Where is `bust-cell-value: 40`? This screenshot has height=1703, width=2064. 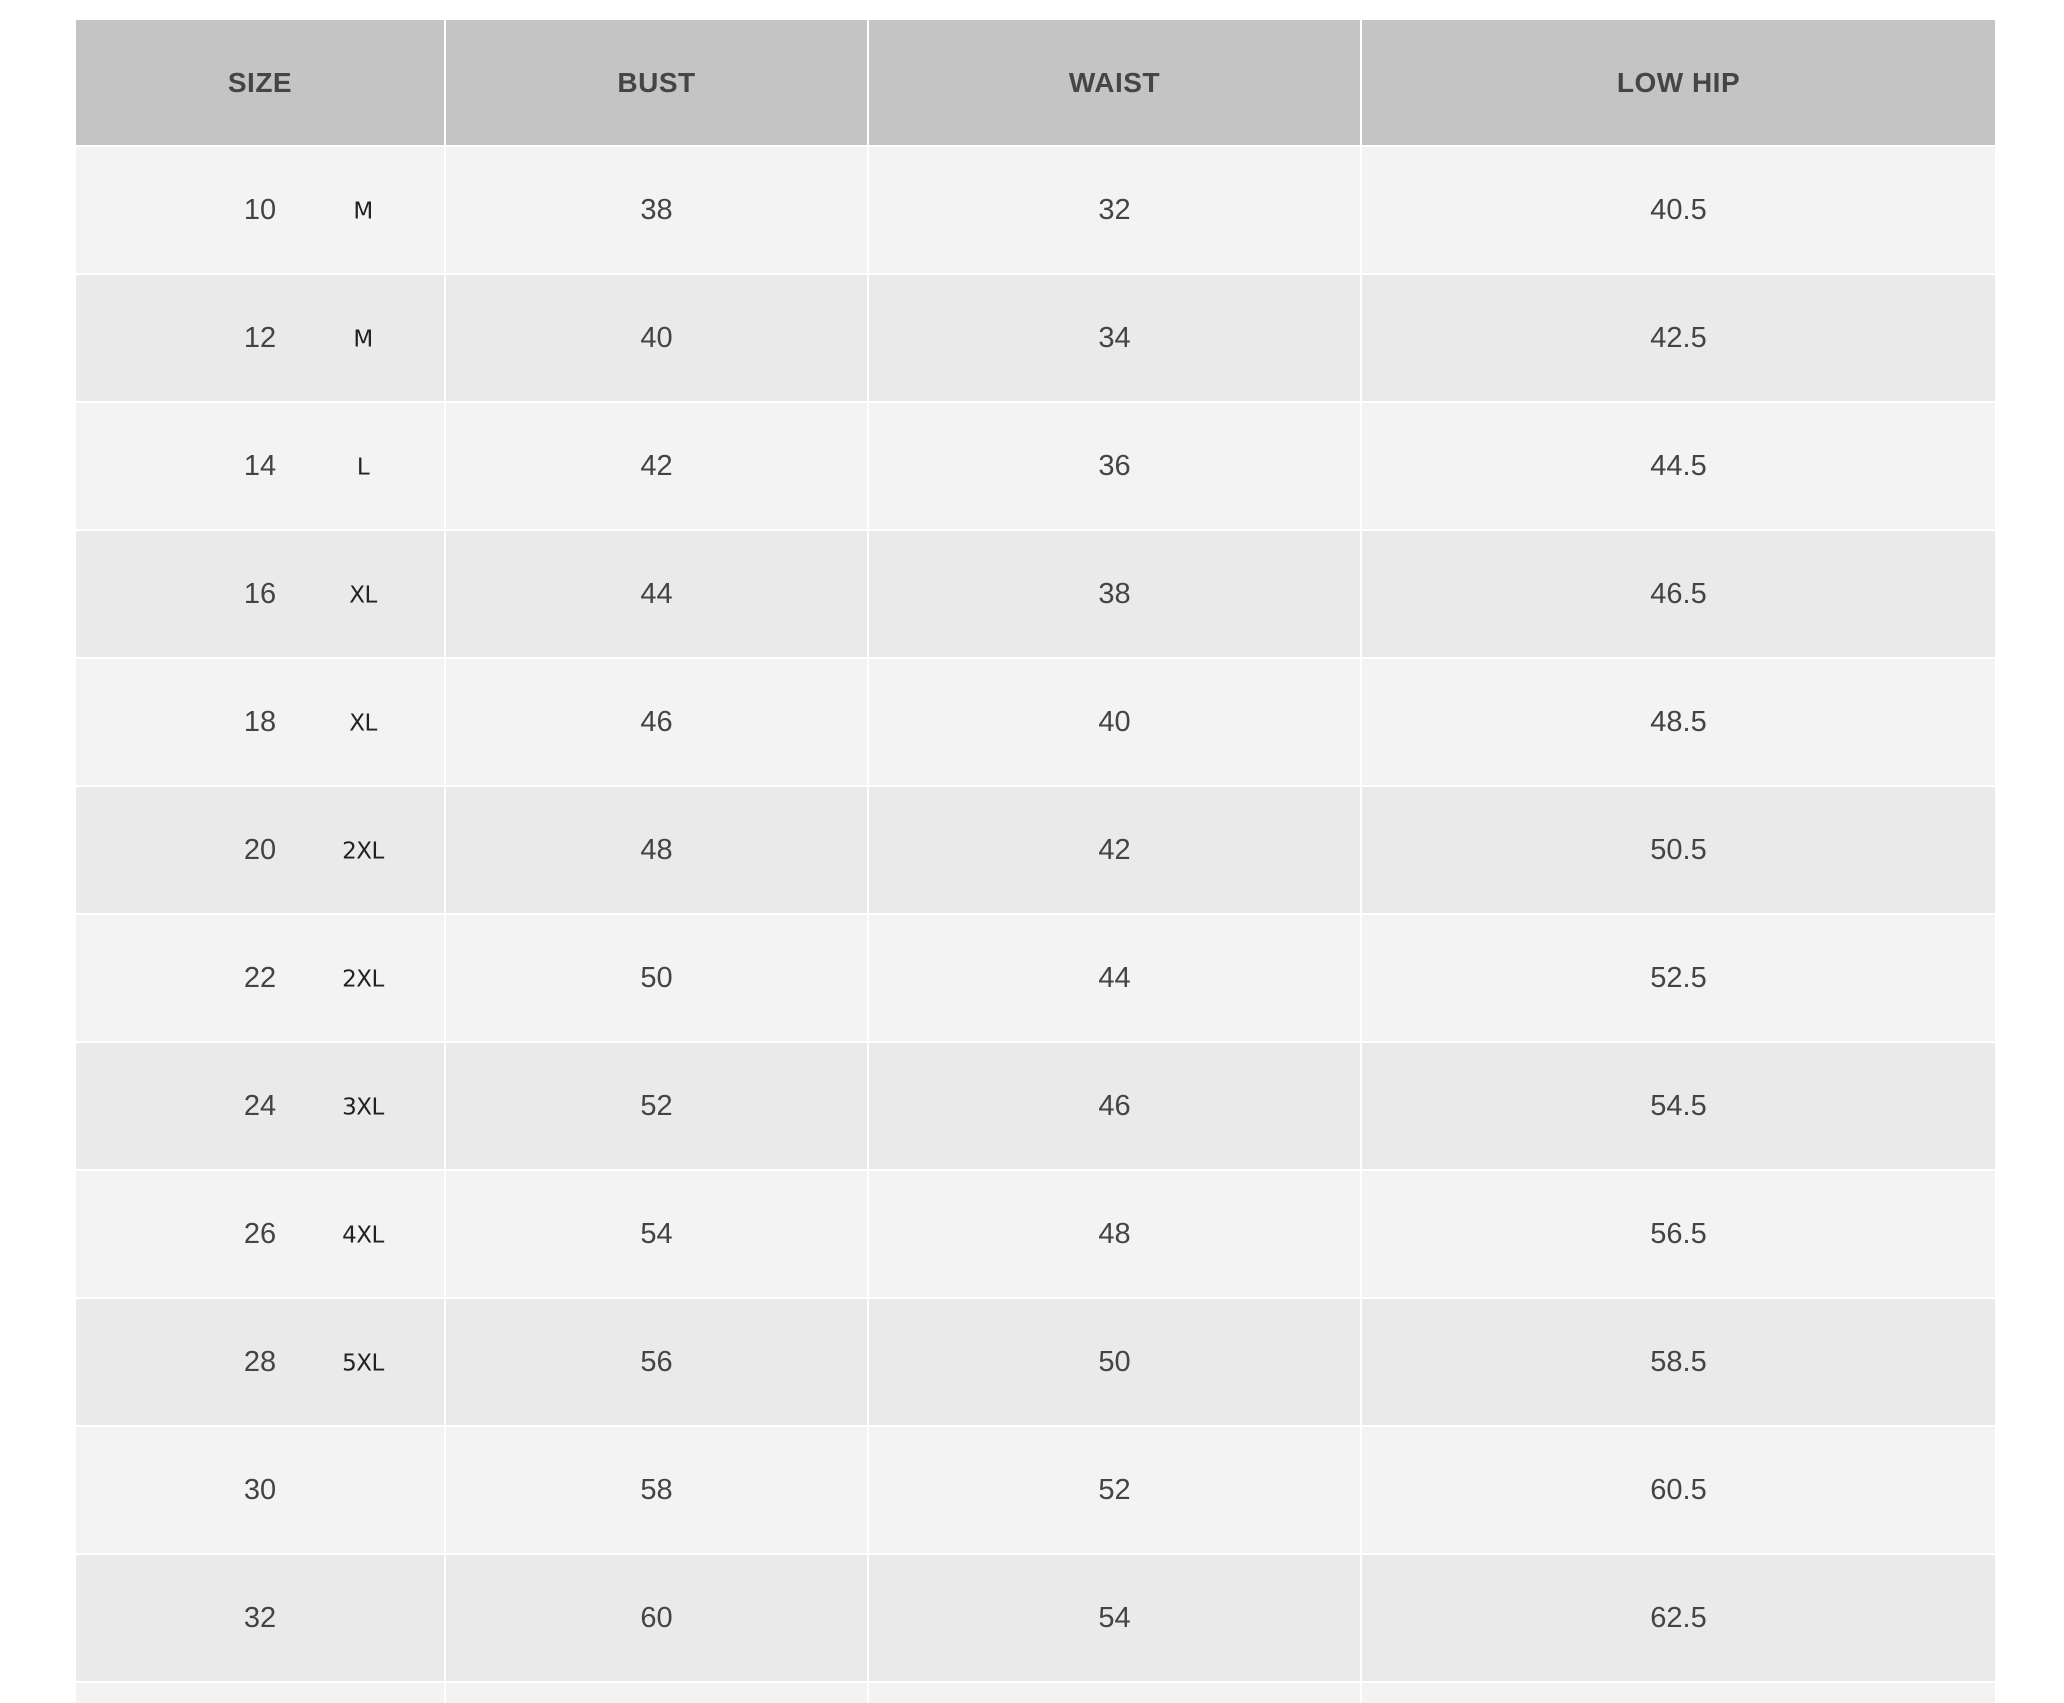
bust-cell-value: 40 is located at coordinates (656, 337).